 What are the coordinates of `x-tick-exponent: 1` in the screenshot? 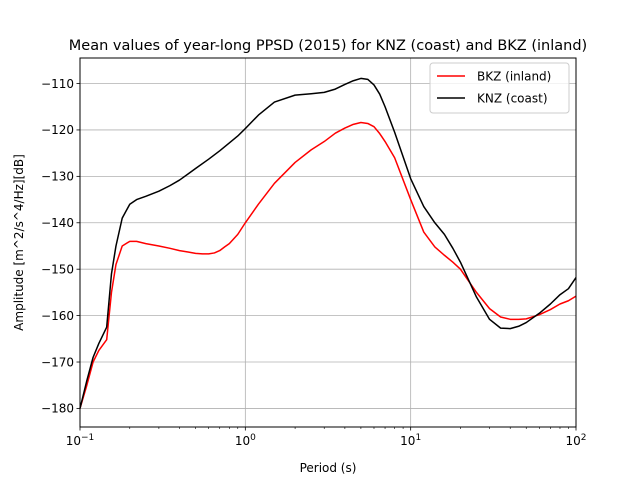 It's located at (418, 438).